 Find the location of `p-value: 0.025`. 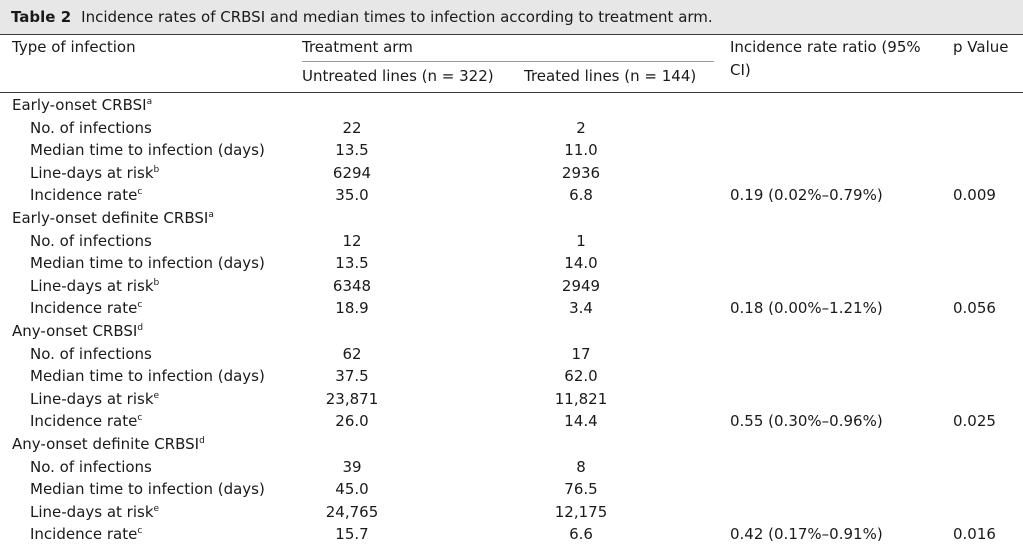

p-value: 0.025 is located at coordinates (974, 421).